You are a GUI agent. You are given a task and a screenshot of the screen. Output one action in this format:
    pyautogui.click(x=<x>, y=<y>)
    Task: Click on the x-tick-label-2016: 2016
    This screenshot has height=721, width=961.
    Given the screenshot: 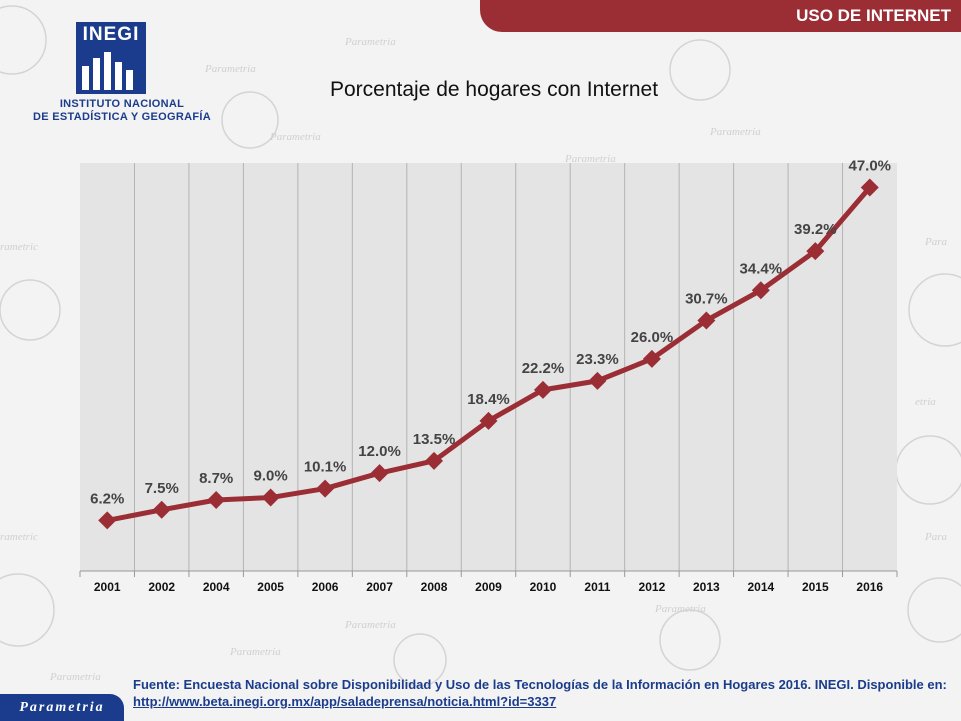 What is the action you would take?
    pyautogui.click(x=869, y=587)
    